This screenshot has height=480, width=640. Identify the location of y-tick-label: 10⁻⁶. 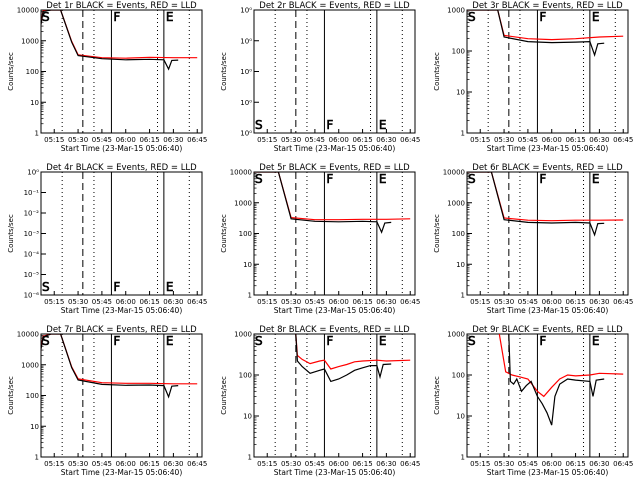
(32, 296).